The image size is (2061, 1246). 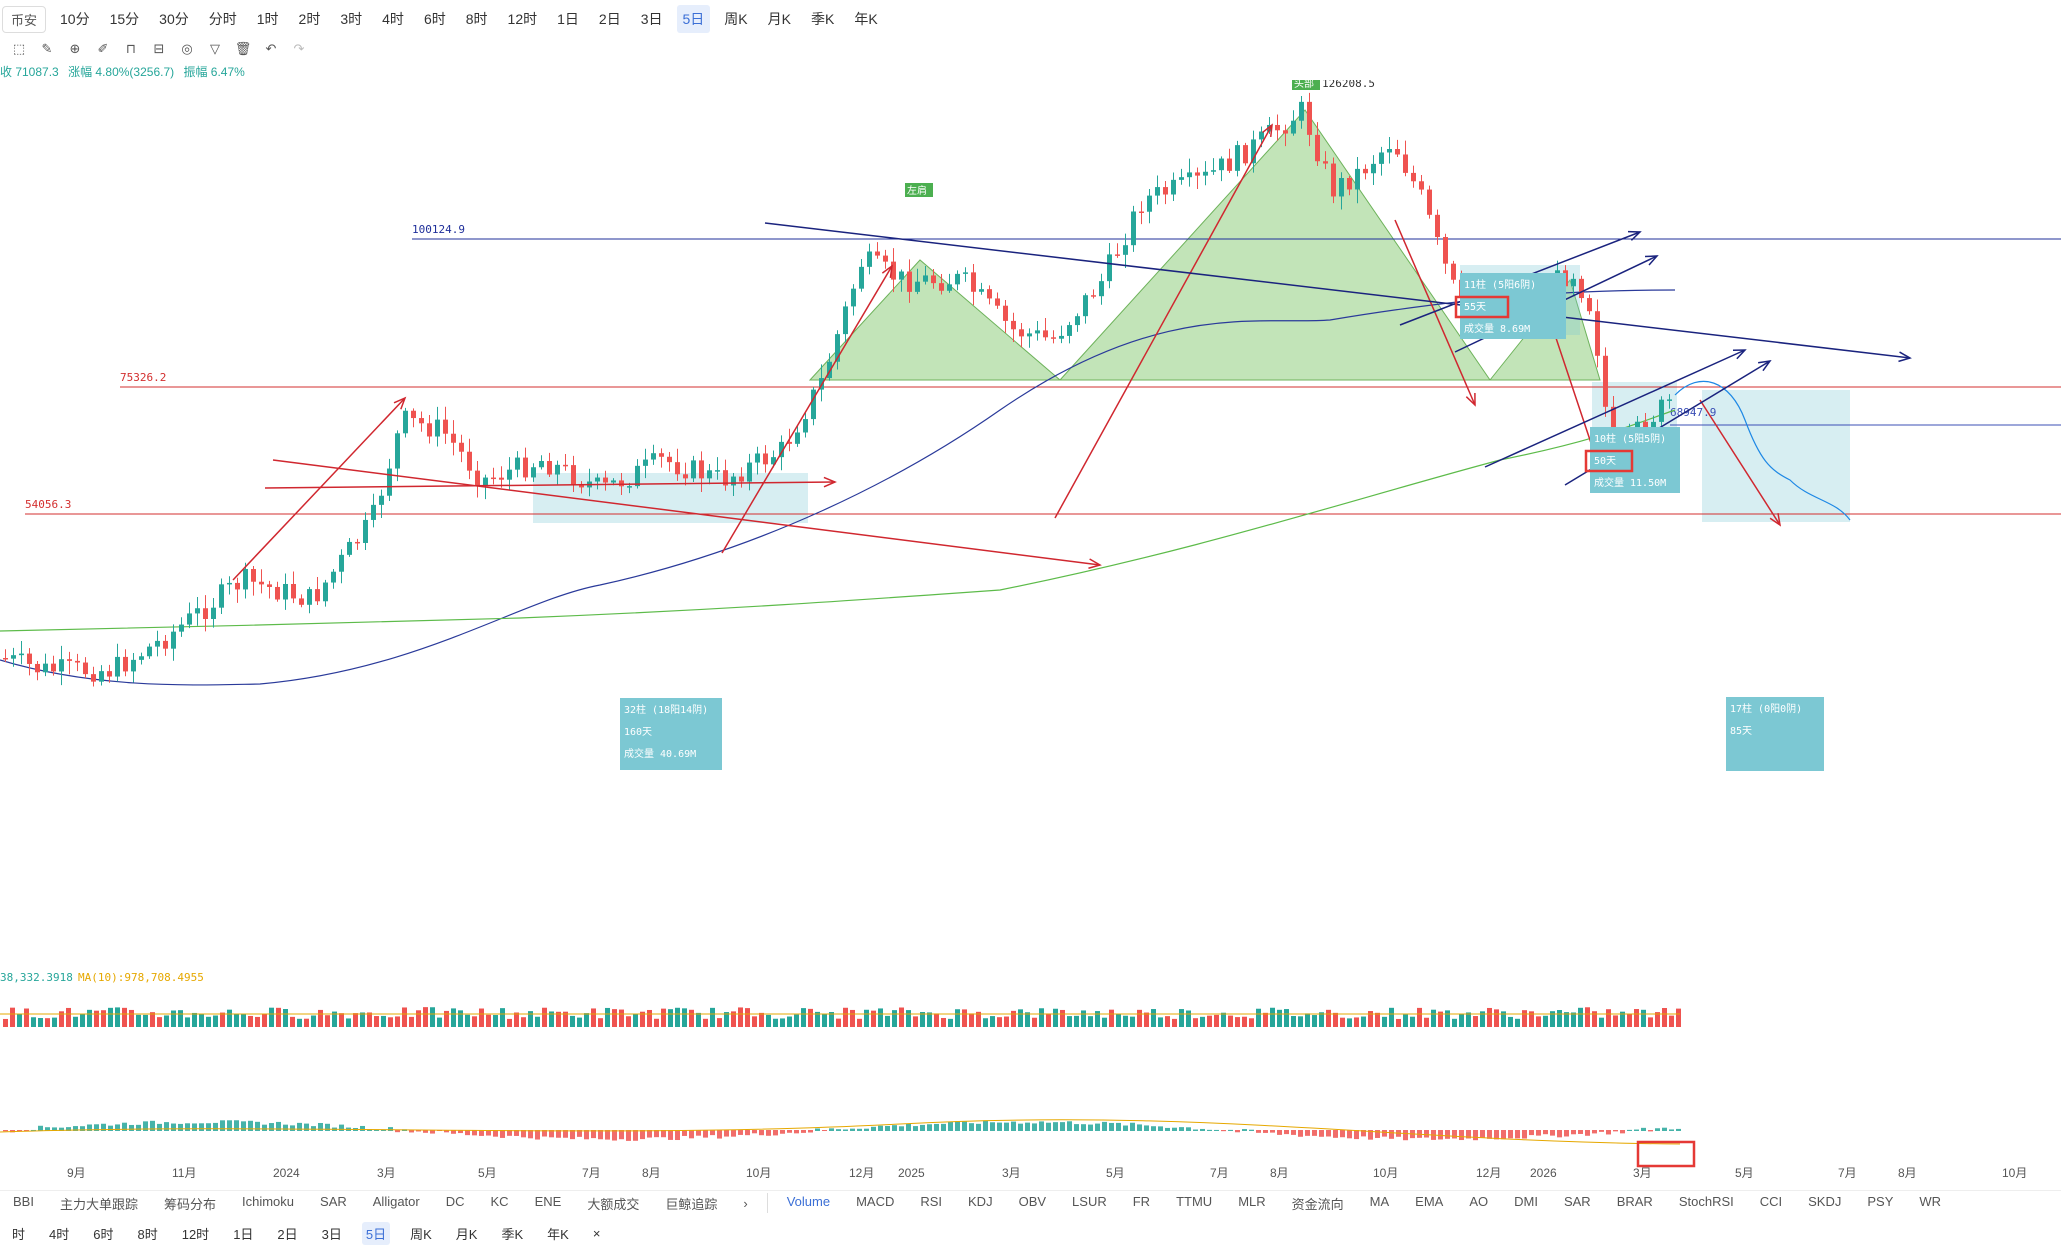 What do you see at coordinates (19, 1234) in the screenshot?
I see `bottom-timeframe-0: 时` at bounding box center [19, 1234].